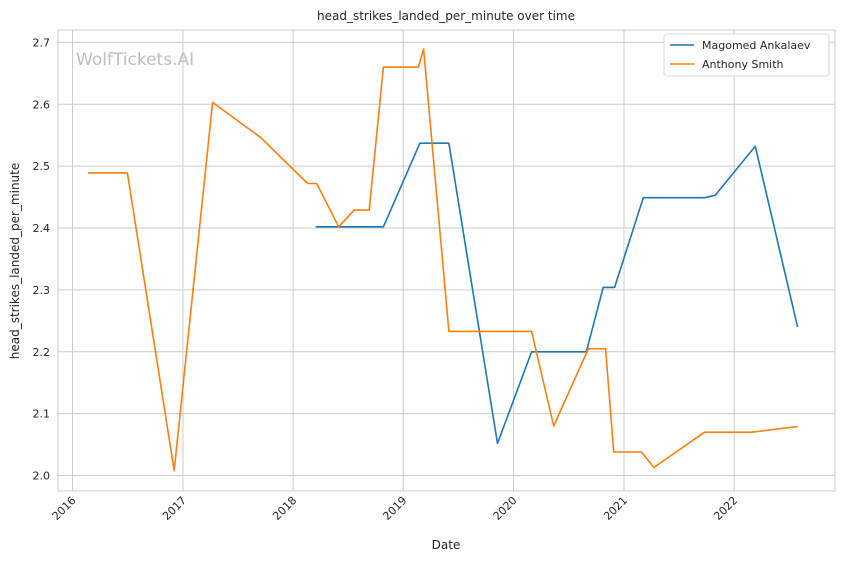  I want to click on y-axis-title: head_strikes_landed_per_minute, so click(15, 261).